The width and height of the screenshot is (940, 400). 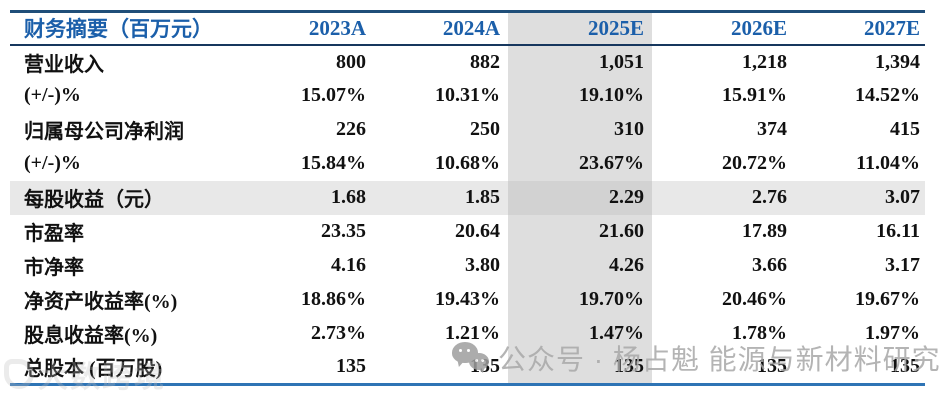 What do you see at coordinates (580, 299) in the screenshot?
I see `cell-value: 19.70%` at bounding box center [580, 299].